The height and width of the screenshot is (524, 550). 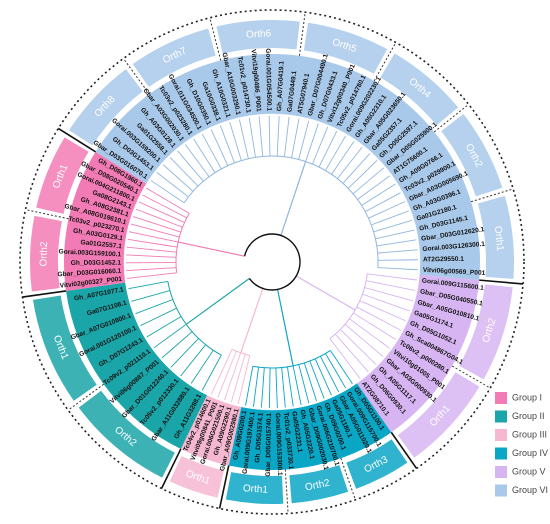 What do you see at coordinates (269, 445) in the screenshot?
I see `leaf-label: Gbar_D05G015740.1` at bounding box center [269, 445].